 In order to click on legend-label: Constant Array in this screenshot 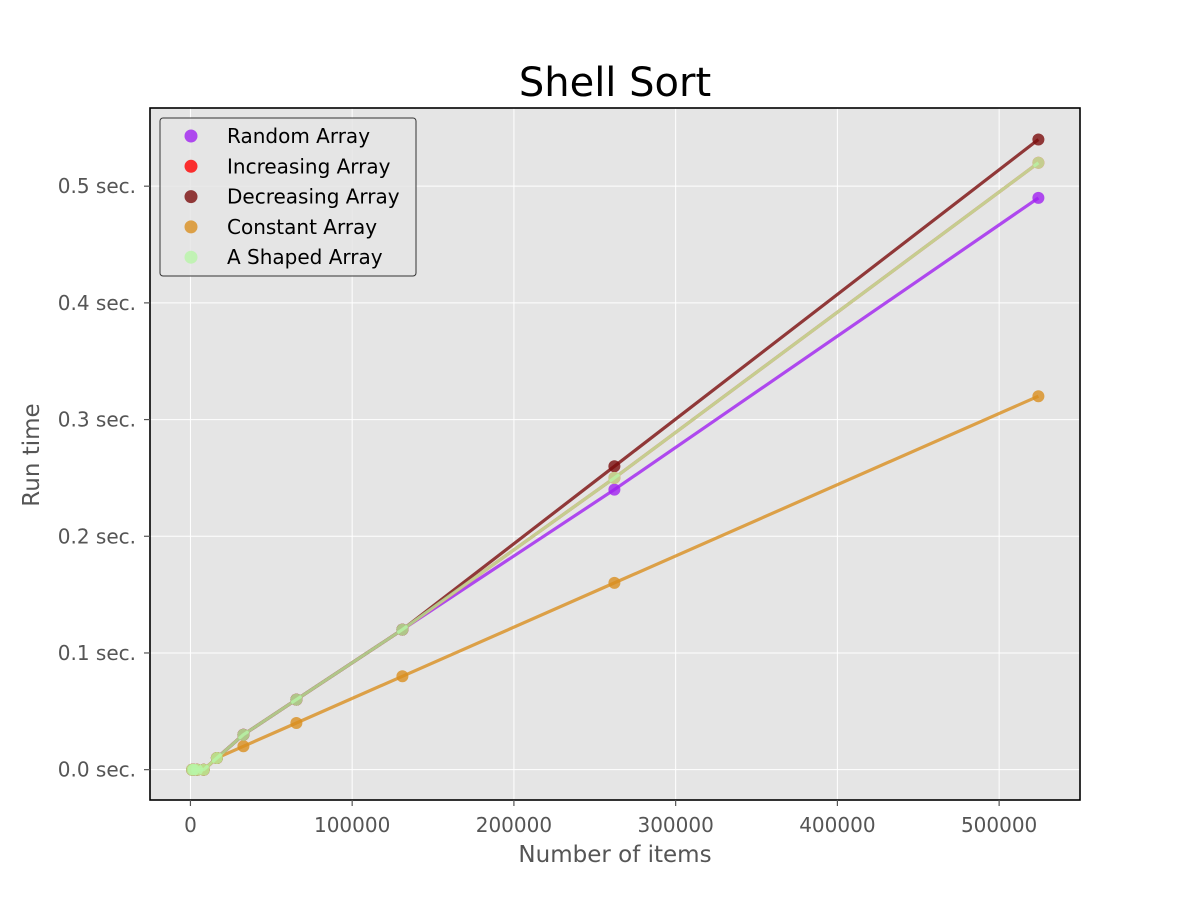, I will do `click(302, 227)`.